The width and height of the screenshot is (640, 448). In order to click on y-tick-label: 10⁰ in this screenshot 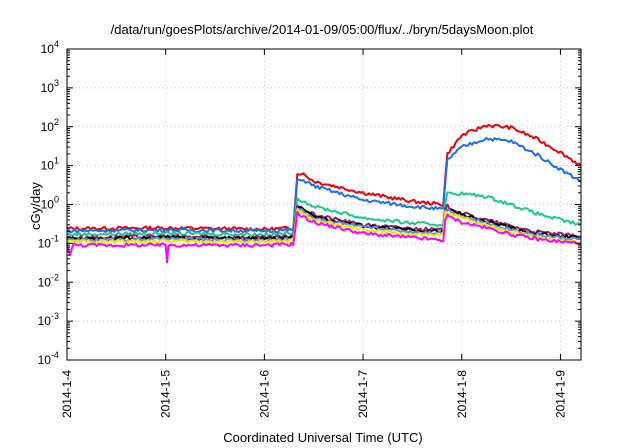, I will do `click(50, 203)`.